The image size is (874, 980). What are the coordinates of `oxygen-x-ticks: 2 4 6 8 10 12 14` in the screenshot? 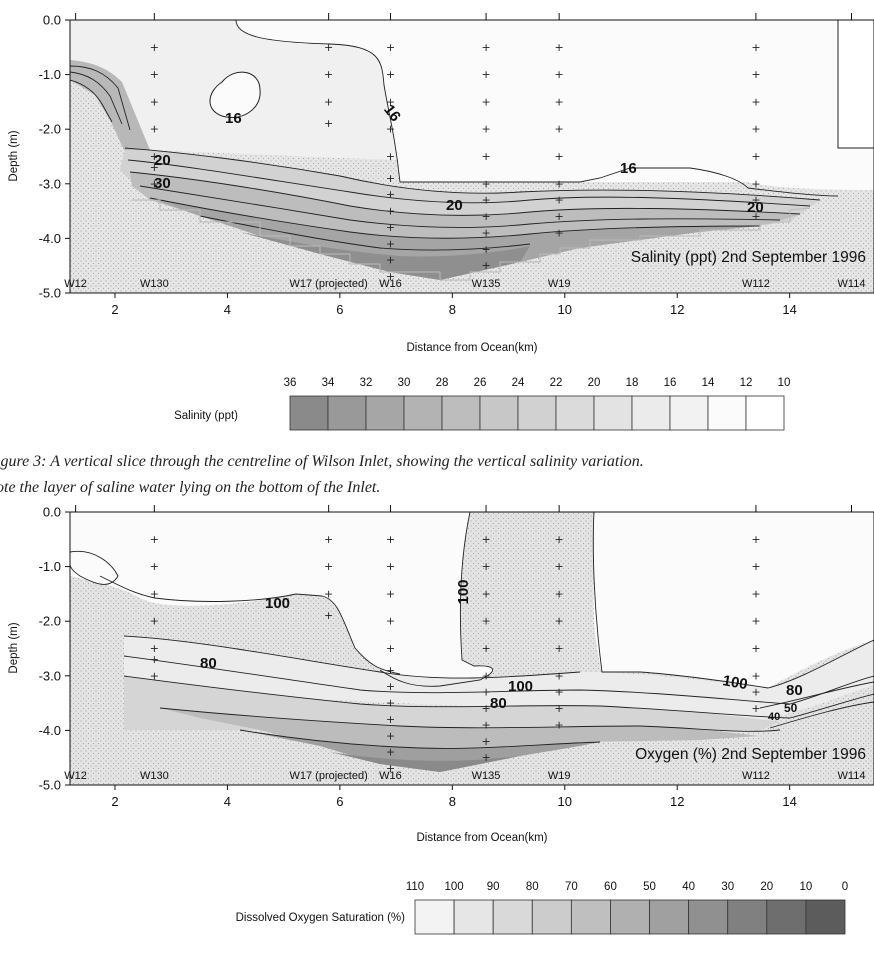 It's located at (454, 797).